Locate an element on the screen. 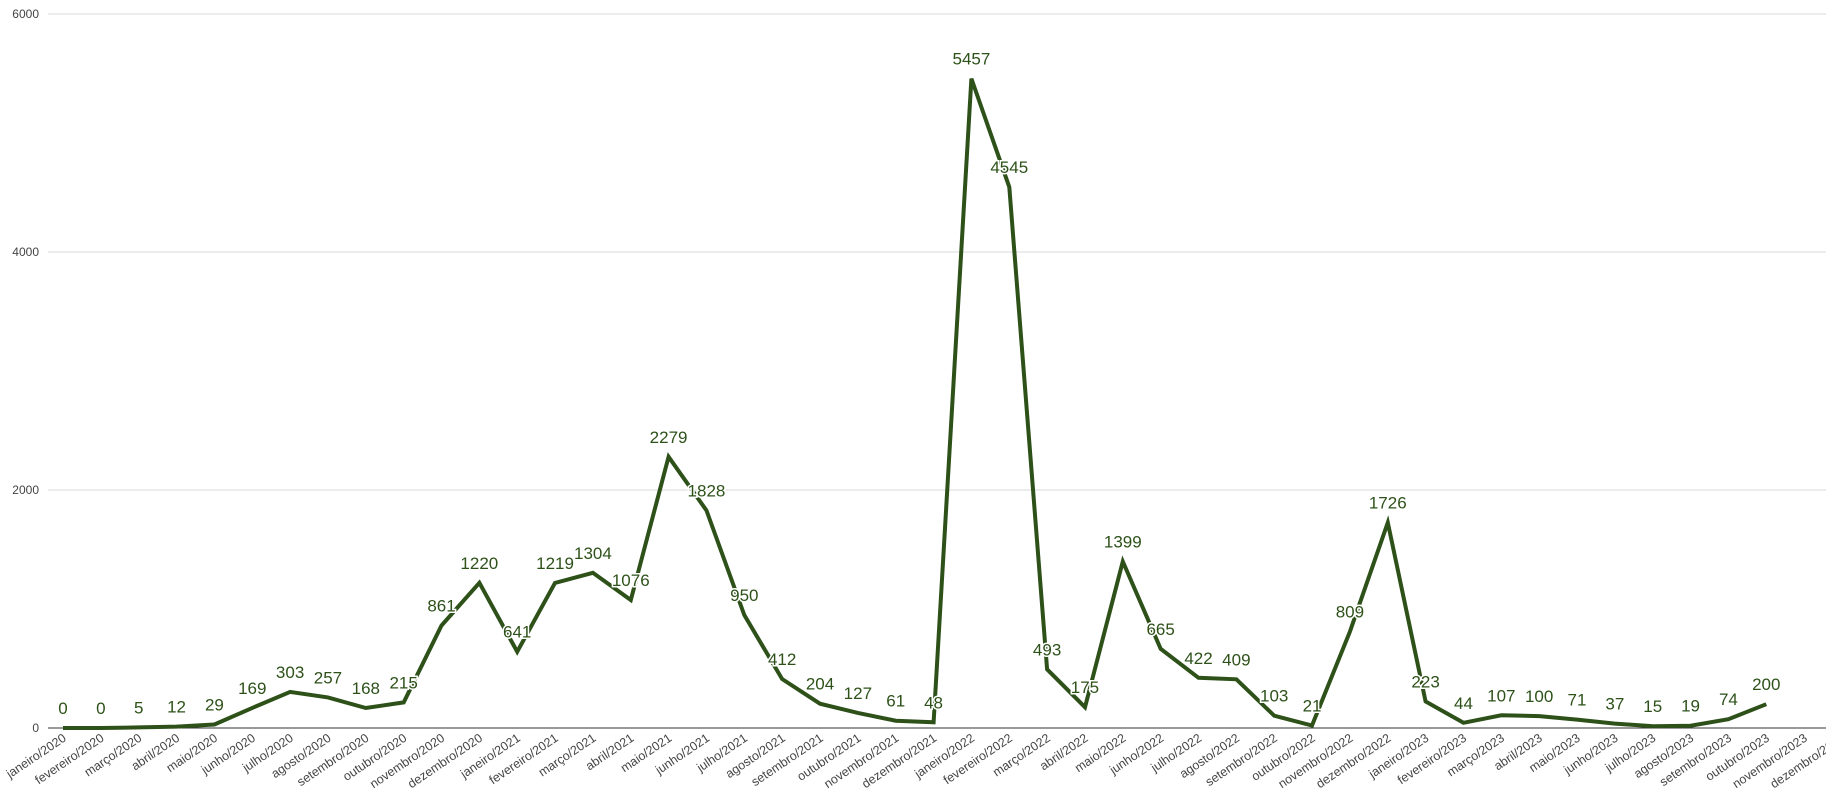 The image size is (1826, 804). data-label: 5457 is located at coordinates (971, 59).